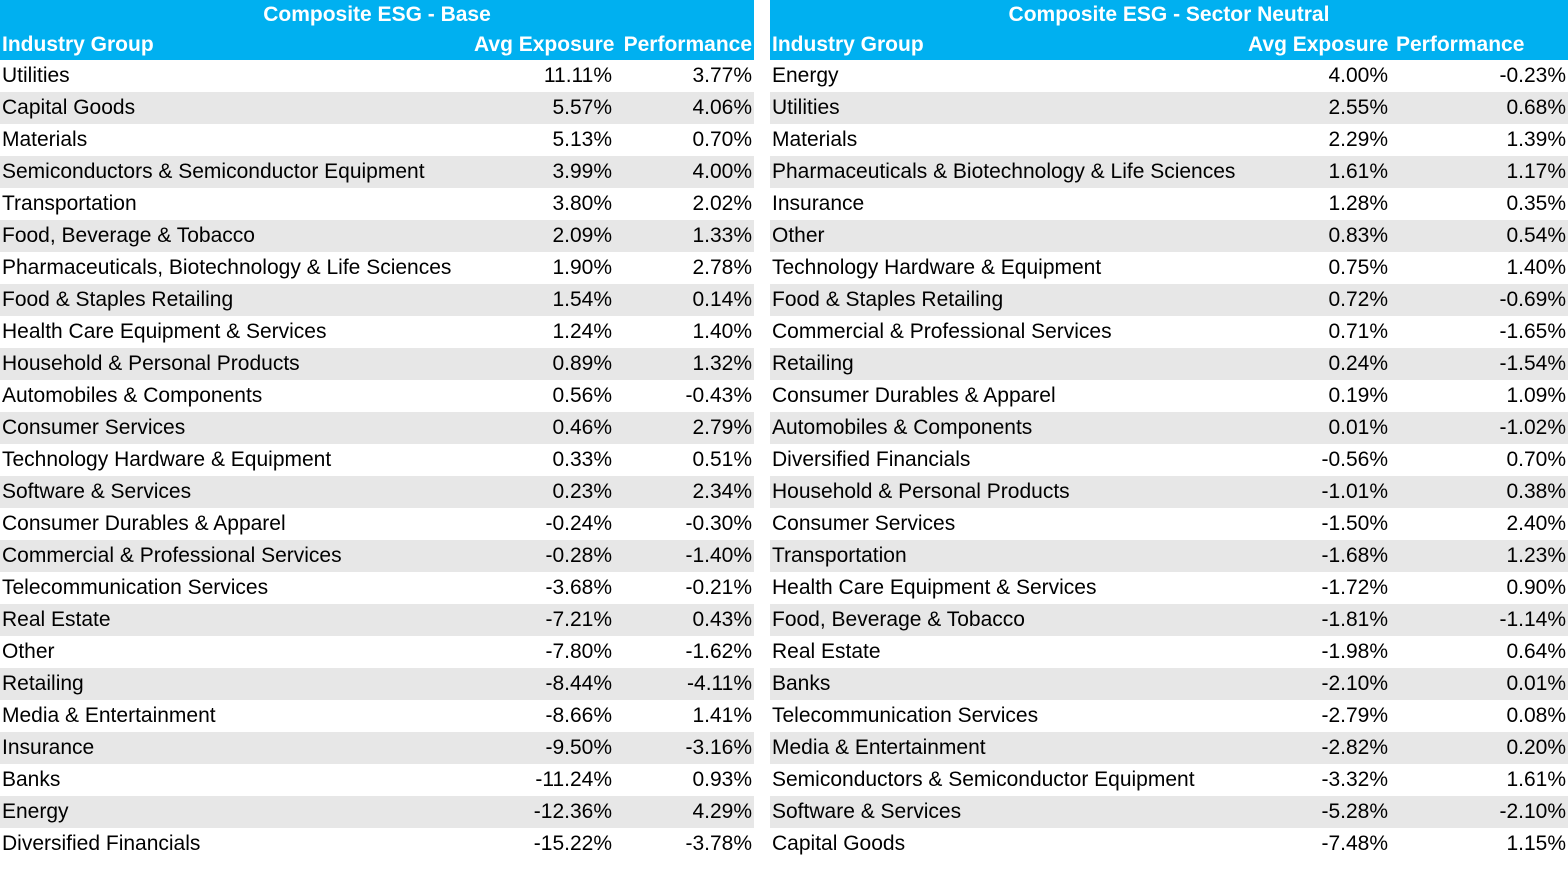 Image resolution: width=1568 pixels, height=870 pixels. What do you see at coordinates (937, 267) in the screenshot?
I see `industry-group-cell: Technology Hardware & Equipment` at bounding box center [937, 267].